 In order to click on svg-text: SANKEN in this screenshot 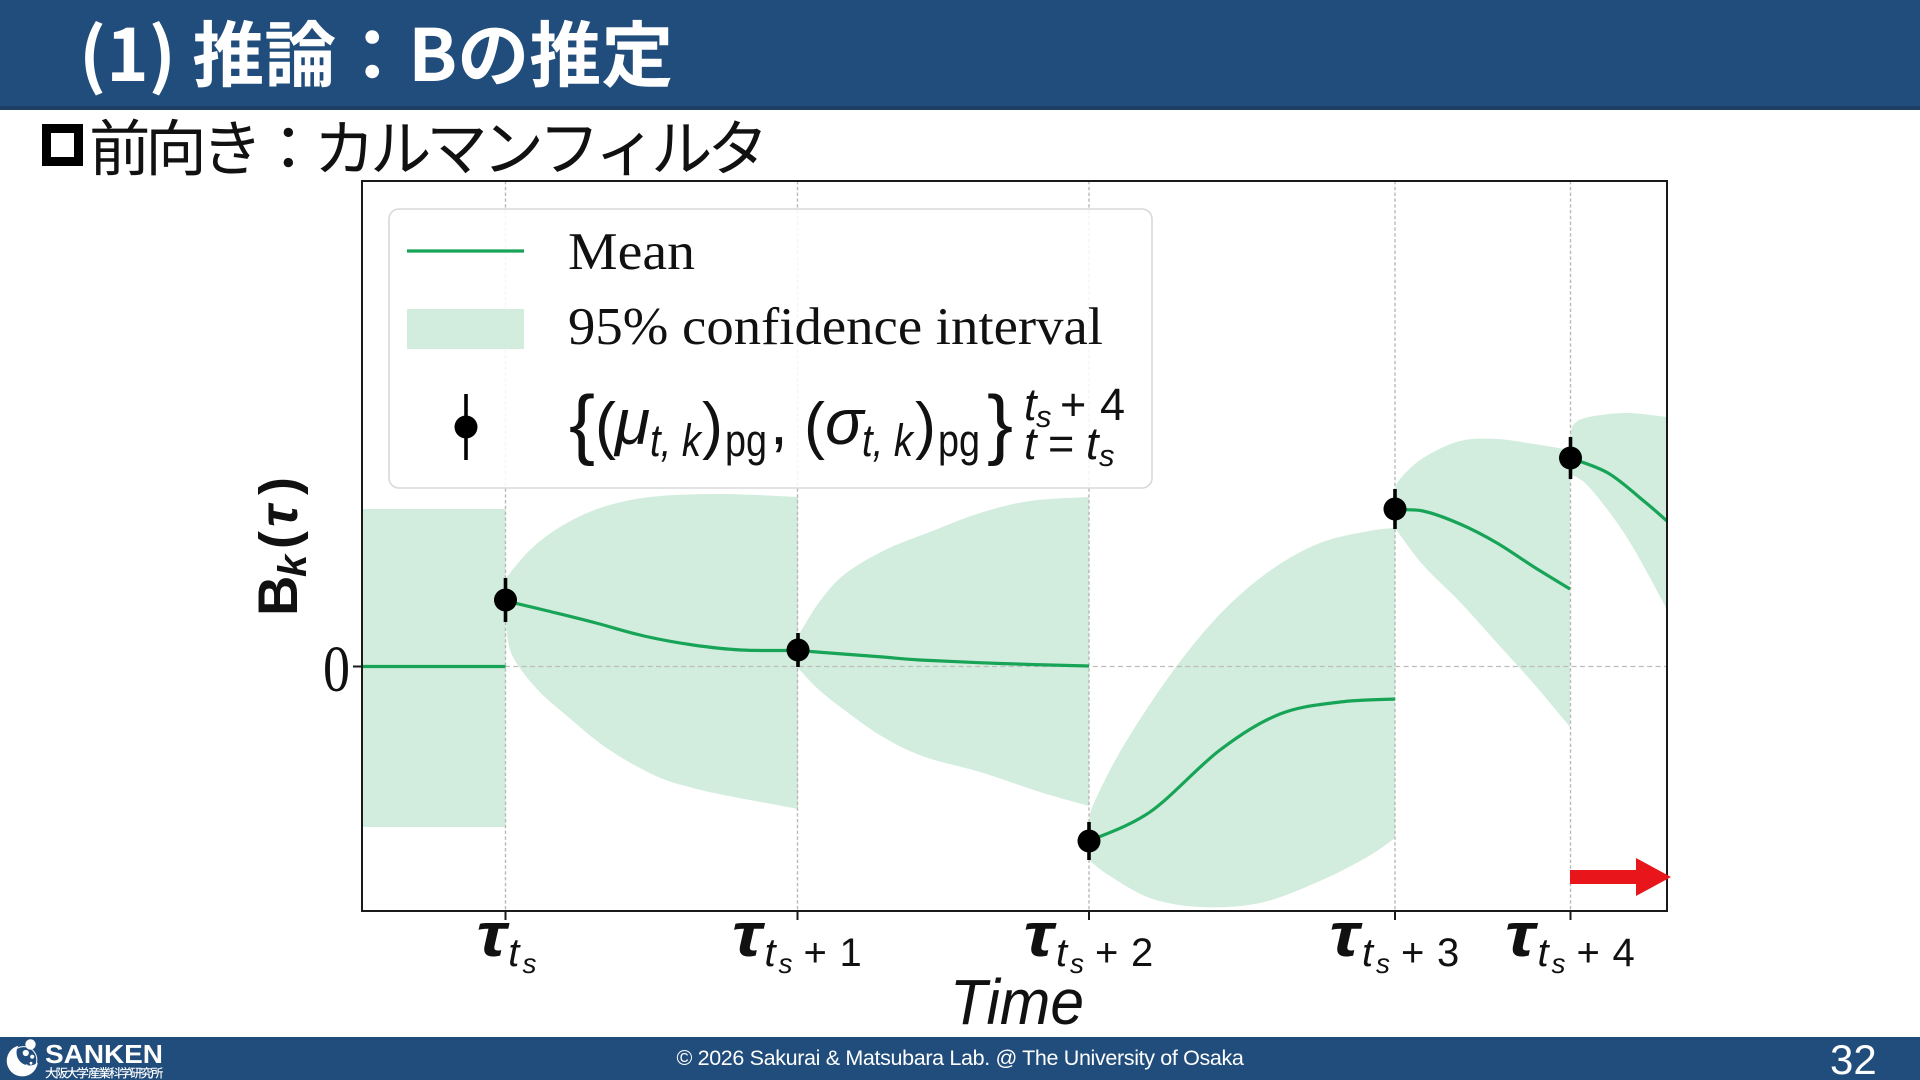, I will do `click(104, 1054)`.